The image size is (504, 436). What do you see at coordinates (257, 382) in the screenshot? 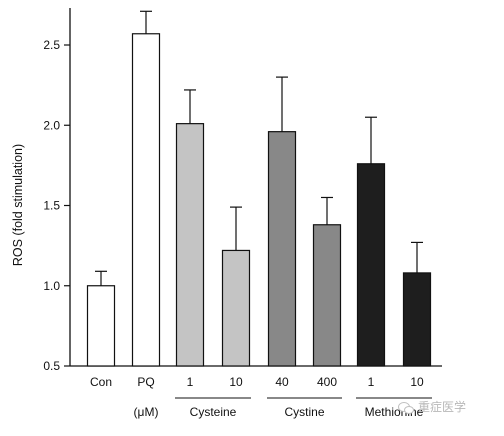
I see `x-tick-labels: Con PQ 1 10 40 400 1 10` at bounding box center [257, 382].